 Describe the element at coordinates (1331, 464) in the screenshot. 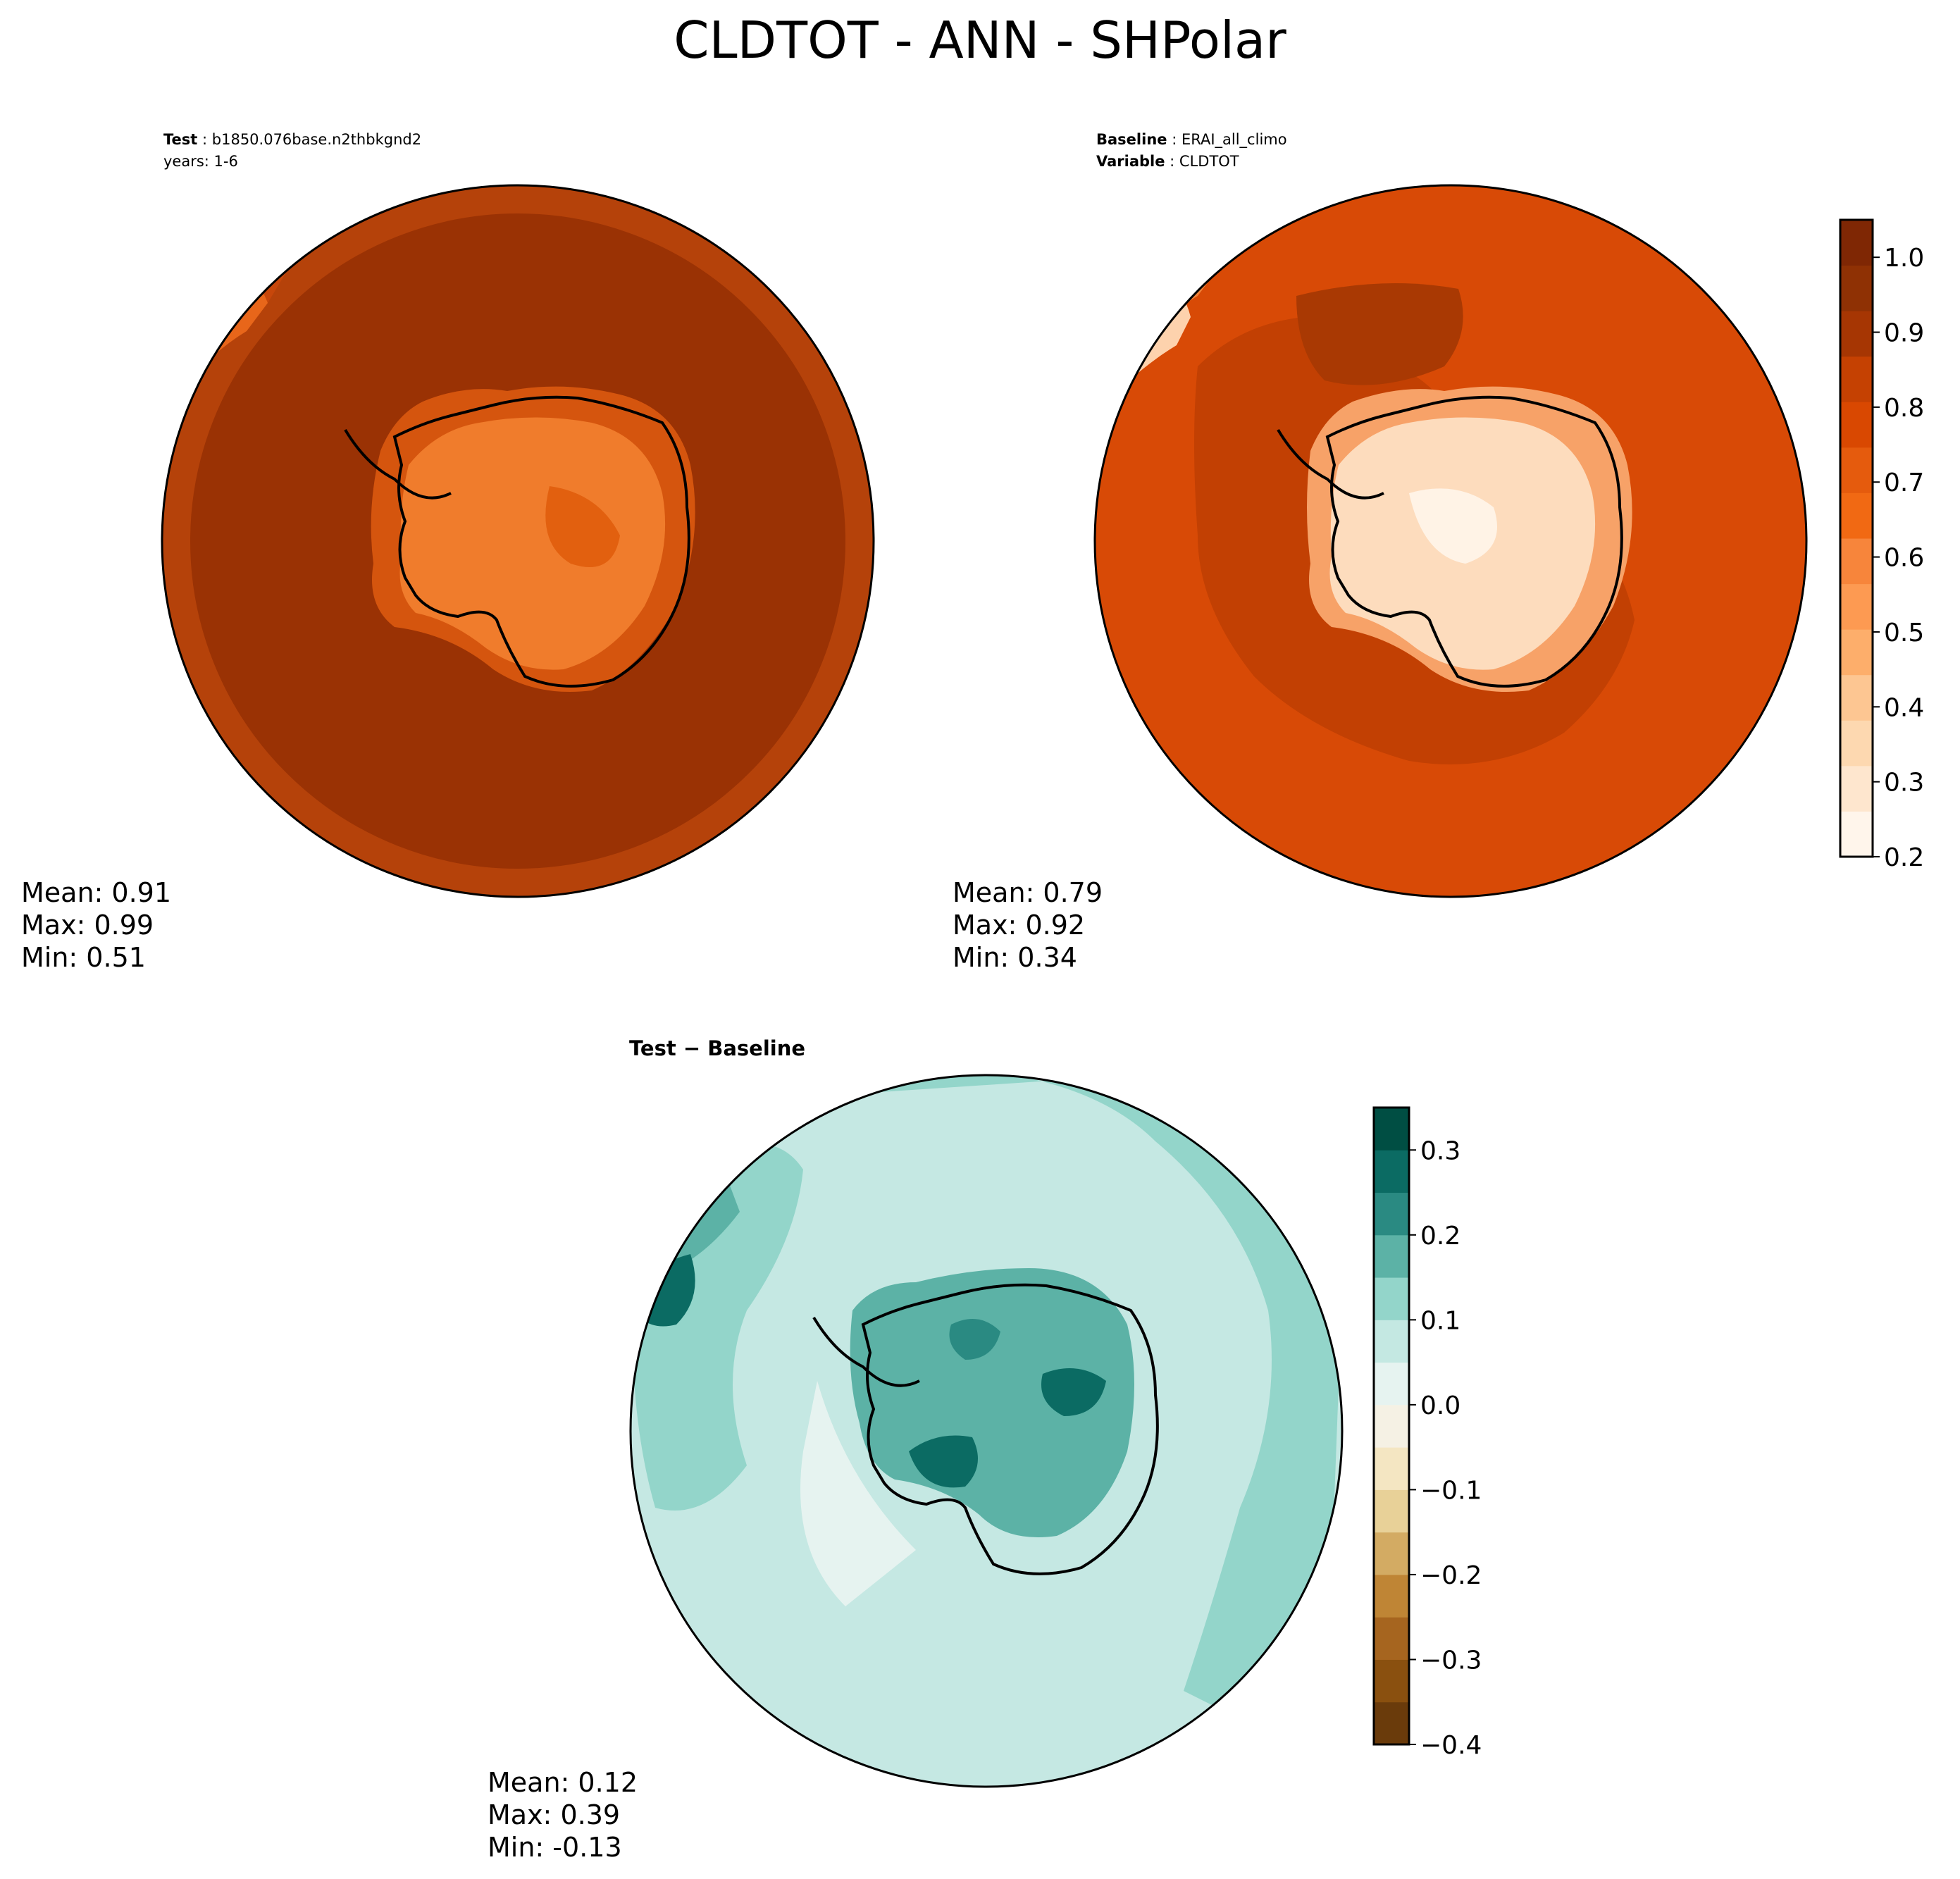

I see `baseline-peninsula-coast` at that location.